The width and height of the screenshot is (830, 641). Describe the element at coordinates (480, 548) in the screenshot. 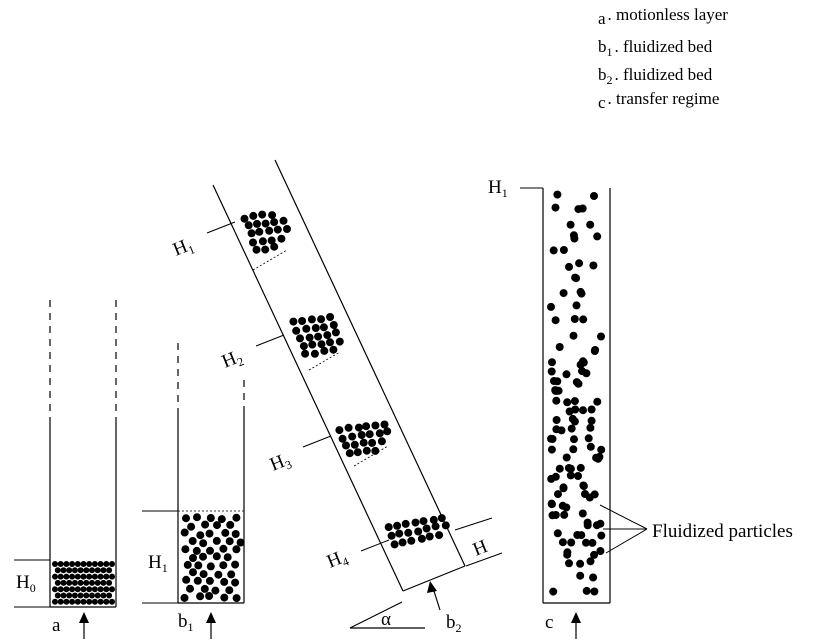

I see `column-b2-bed-height-label: H` at that location.